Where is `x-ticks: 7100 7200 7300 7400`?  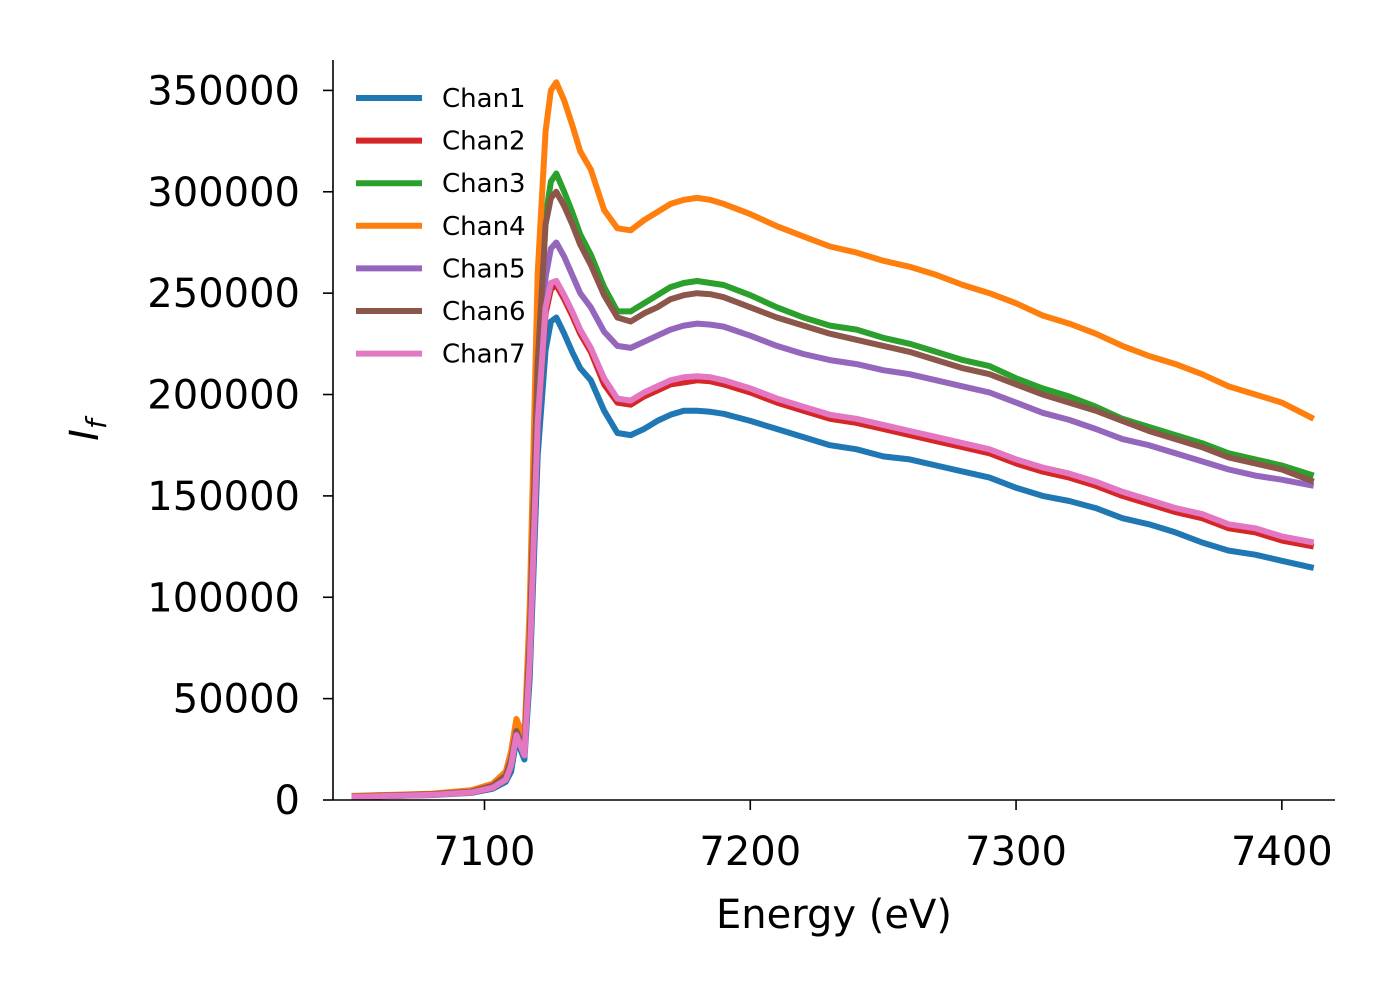 x-ticks: 7100 7200 7300 7400 is located at coordinates (883, 837).